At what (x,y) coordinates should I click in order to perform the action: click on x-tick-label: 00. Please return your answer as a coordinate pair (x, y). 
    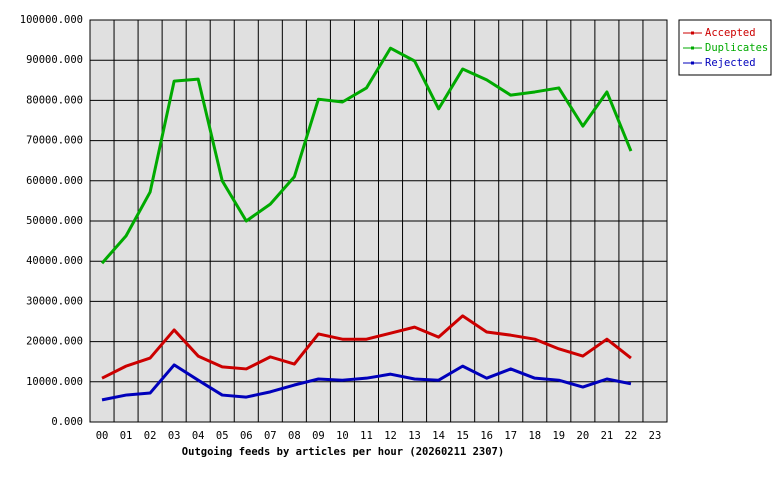
    Looking at the image, I should click on (102, 436).